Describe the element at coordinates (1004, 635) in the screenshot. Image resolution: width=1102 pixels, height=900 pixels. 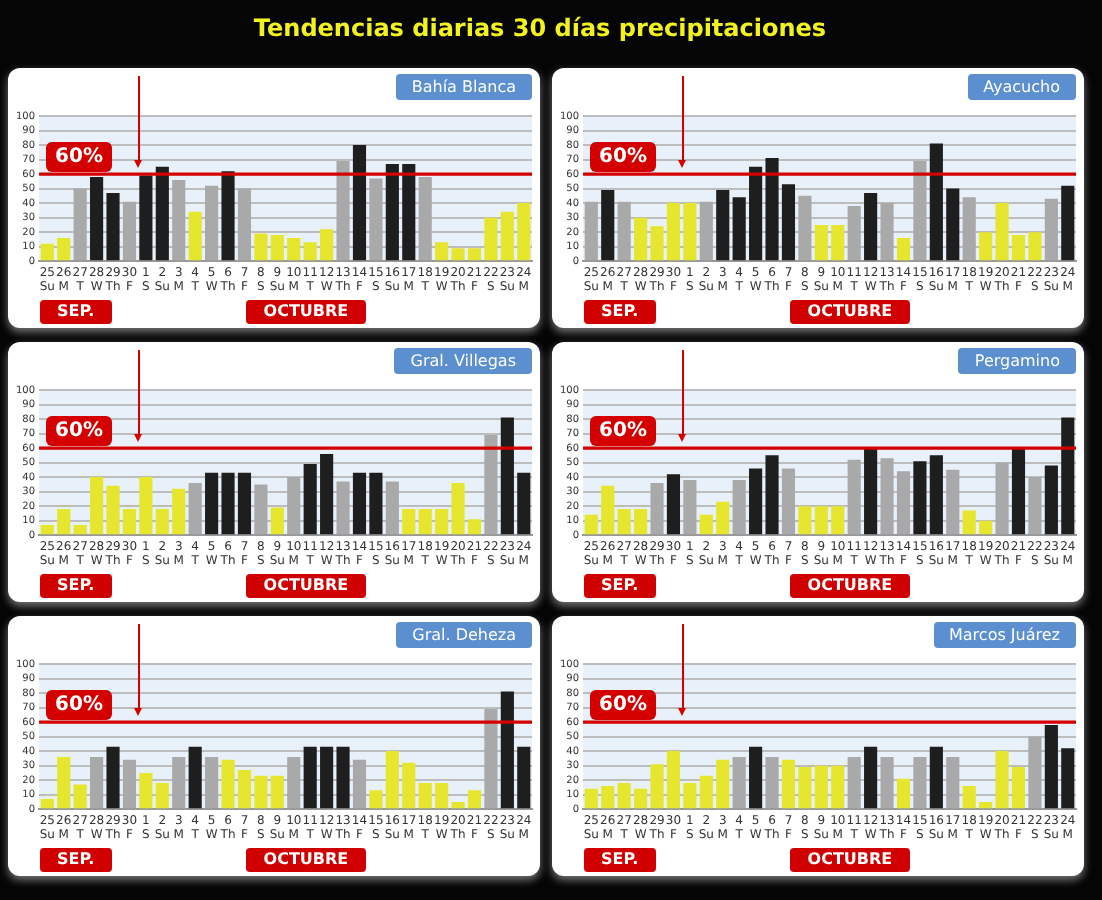
I see `chart-subtitle: Marcos Juárez` at that location.